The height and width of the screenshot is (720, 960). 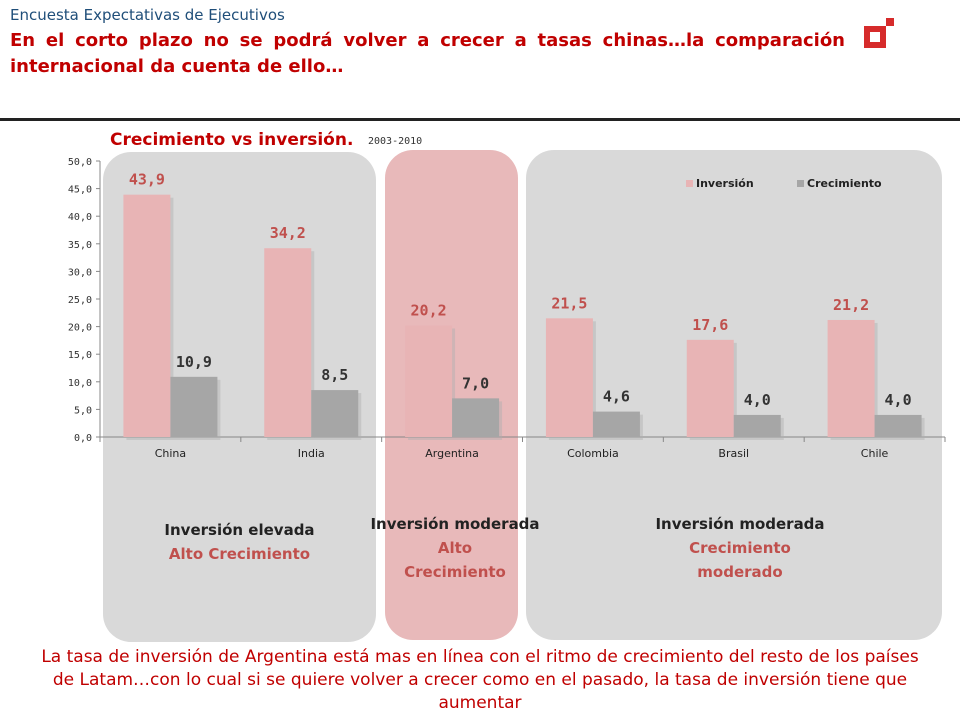 What do you see at coordinates (170, 453) in the screenshot?
I see `x-tick-label: China` at bounding box center [170, 453].